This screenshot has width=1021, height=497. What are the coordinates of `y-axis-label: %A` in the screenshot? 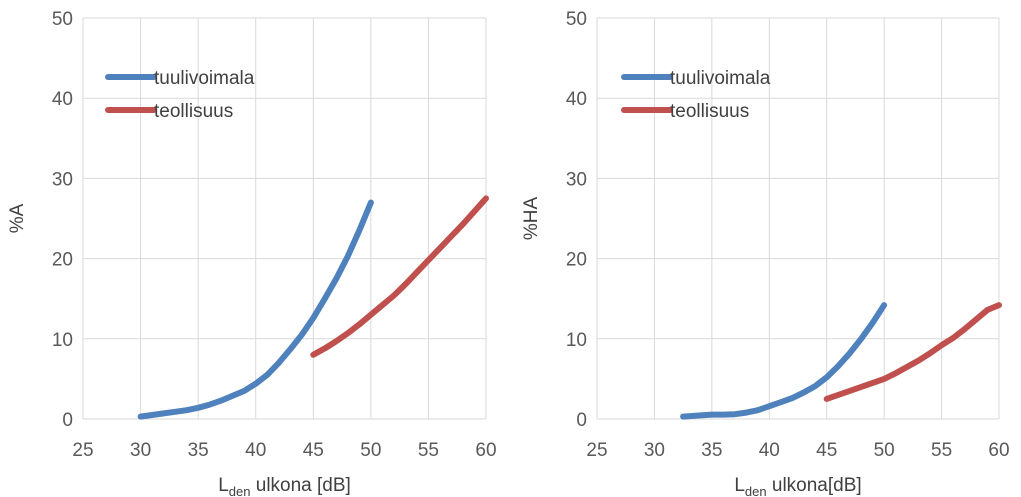 It's located at (17, 218).